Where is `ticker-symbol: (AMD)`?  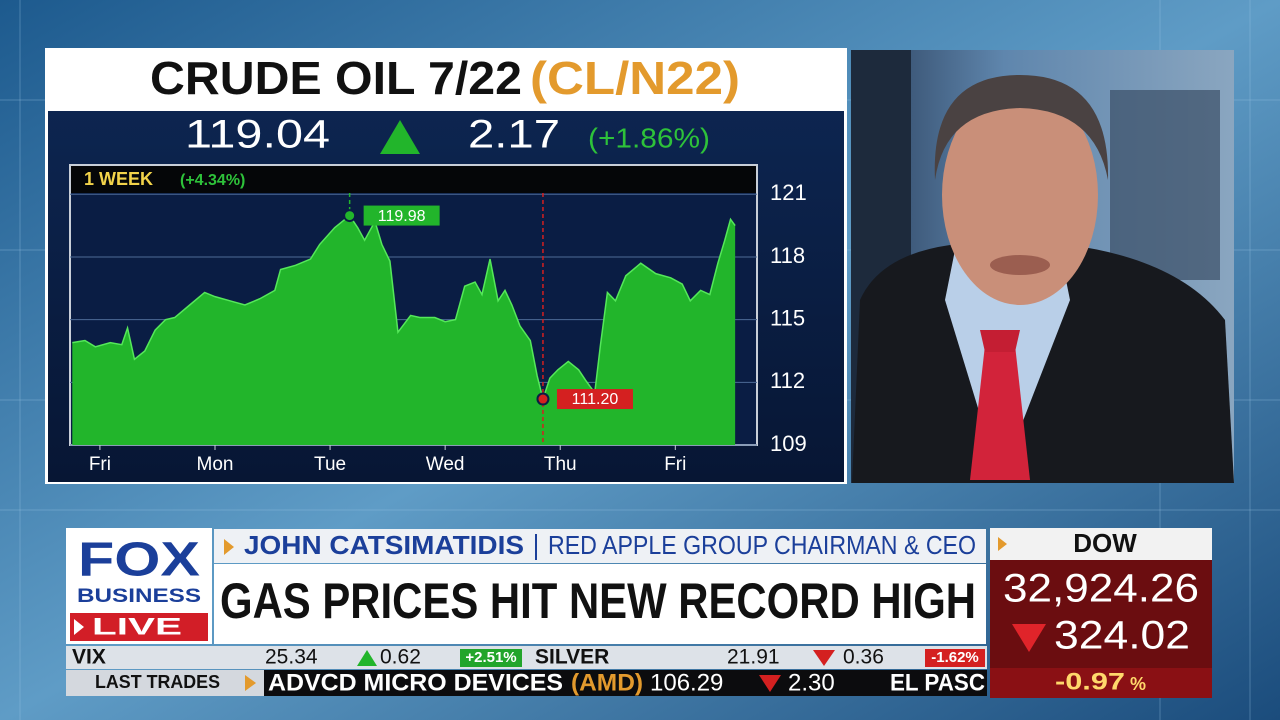 ticker-symbol: (AMD) is located at coordinates (607, 682).